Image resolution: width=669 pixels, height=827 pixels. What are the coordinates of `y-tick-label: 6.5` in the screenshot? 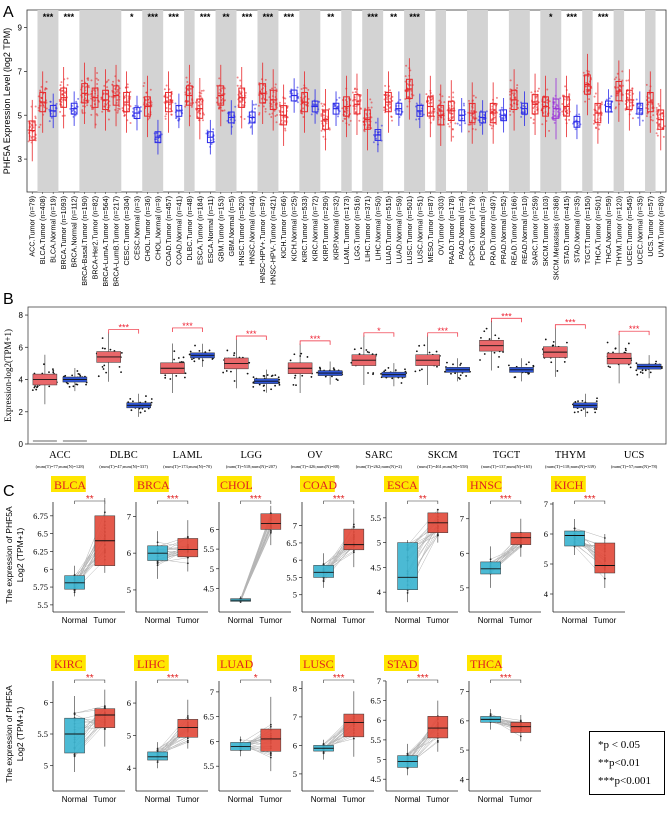 It's located at (208, 717).